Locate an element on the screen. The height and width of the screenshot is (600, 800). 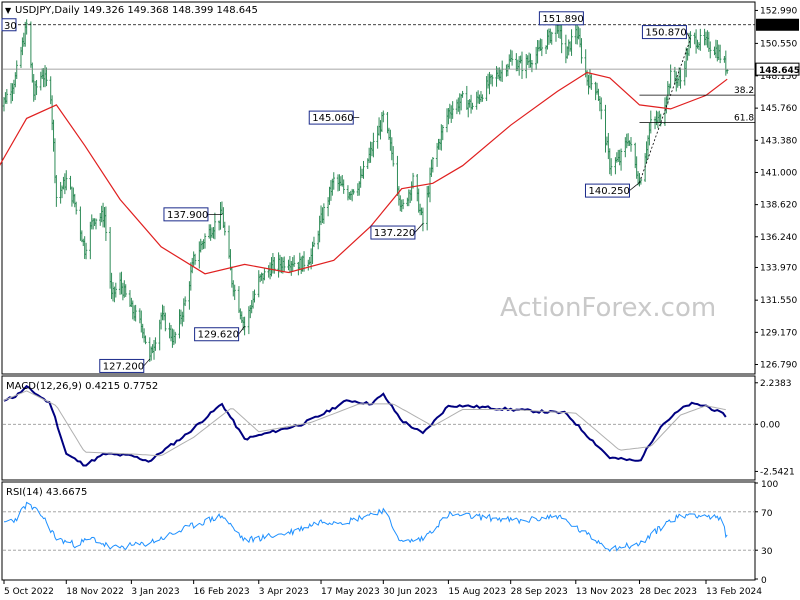
watermark: ActionForex.com is located at coordinates (608, 308).